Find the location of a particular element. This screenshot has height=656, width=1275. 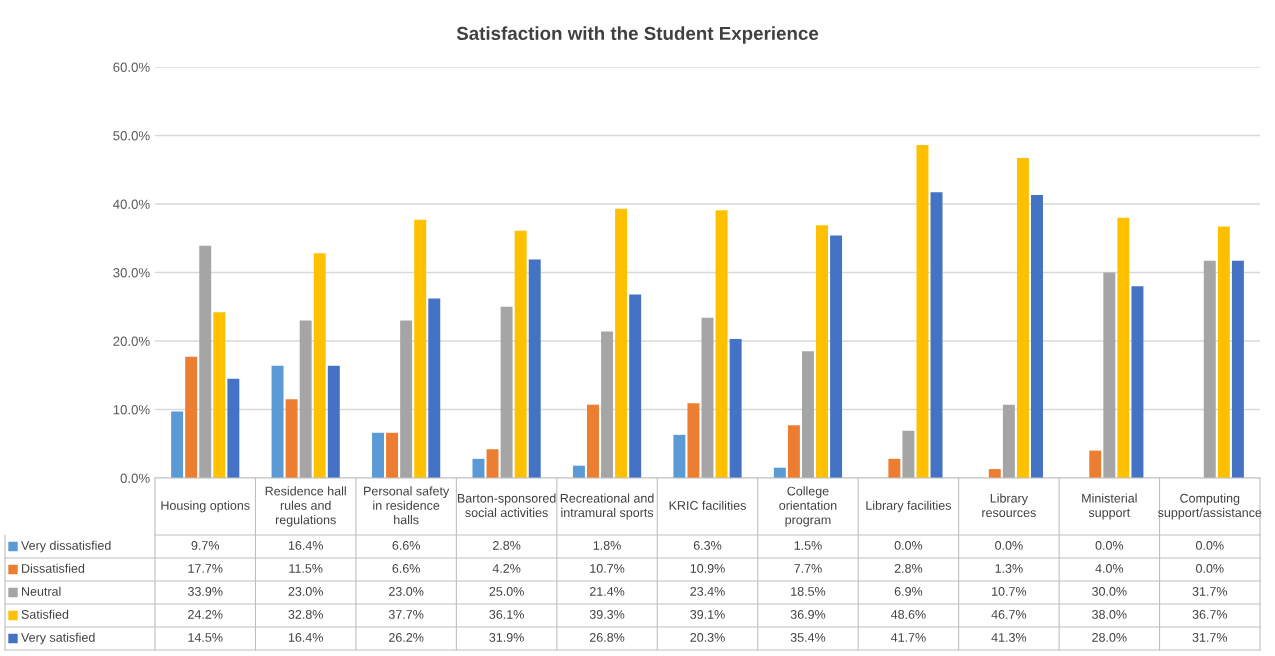

y-tick-label: 20.0% is located at coordinates (131, 341).